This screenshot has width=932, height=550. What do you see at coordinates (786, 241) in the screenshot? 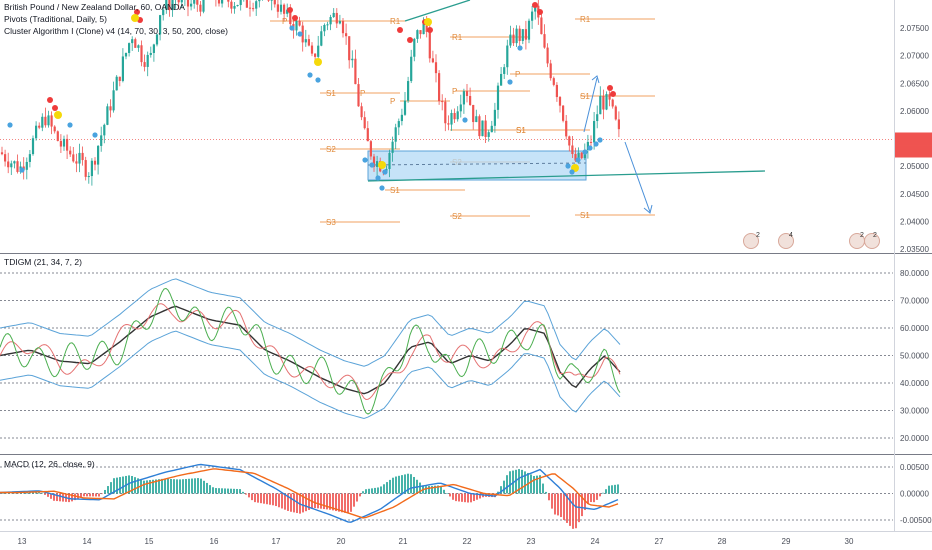
I see `event-flag-icon` at bounding box center [786, 241].